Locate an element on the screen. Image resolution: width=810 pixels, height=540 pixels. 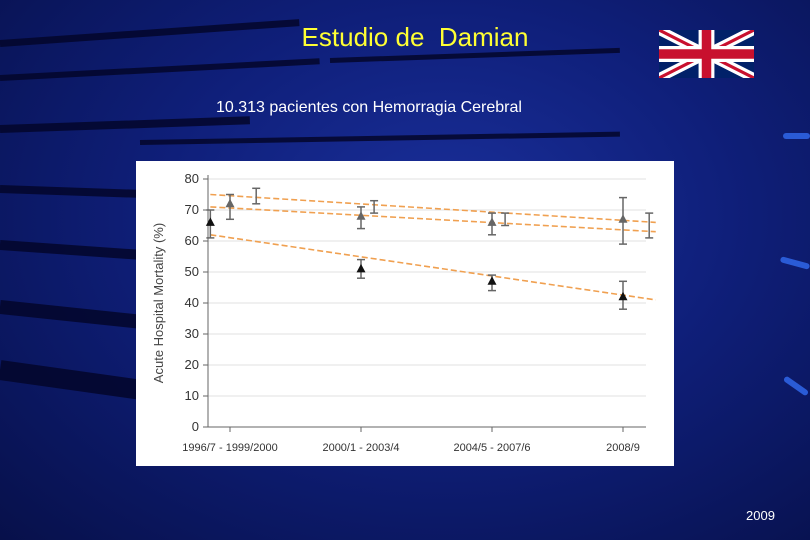
x-tick-label: 2008/9 is located at coordinates (623, 448).